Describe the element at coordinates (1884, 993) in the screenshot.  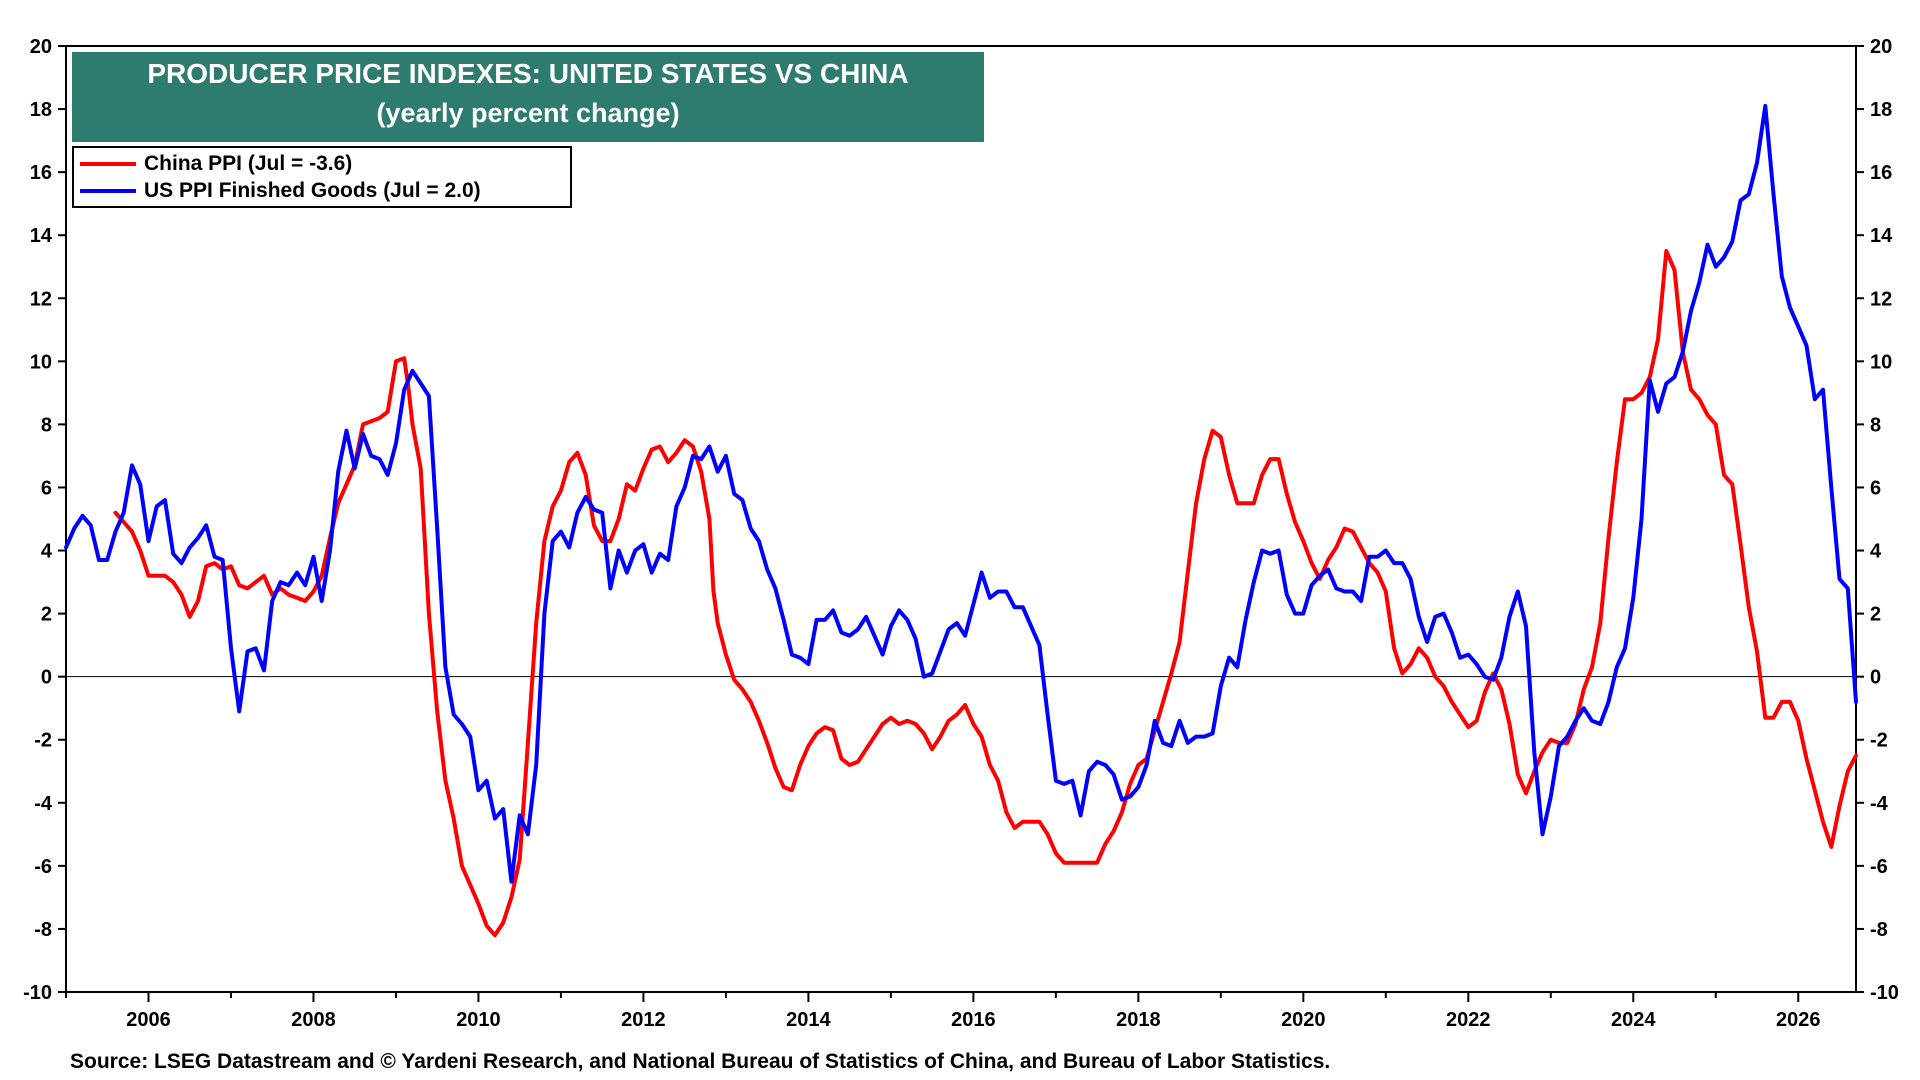
I see `y-tick-label-right: -10` at that location.